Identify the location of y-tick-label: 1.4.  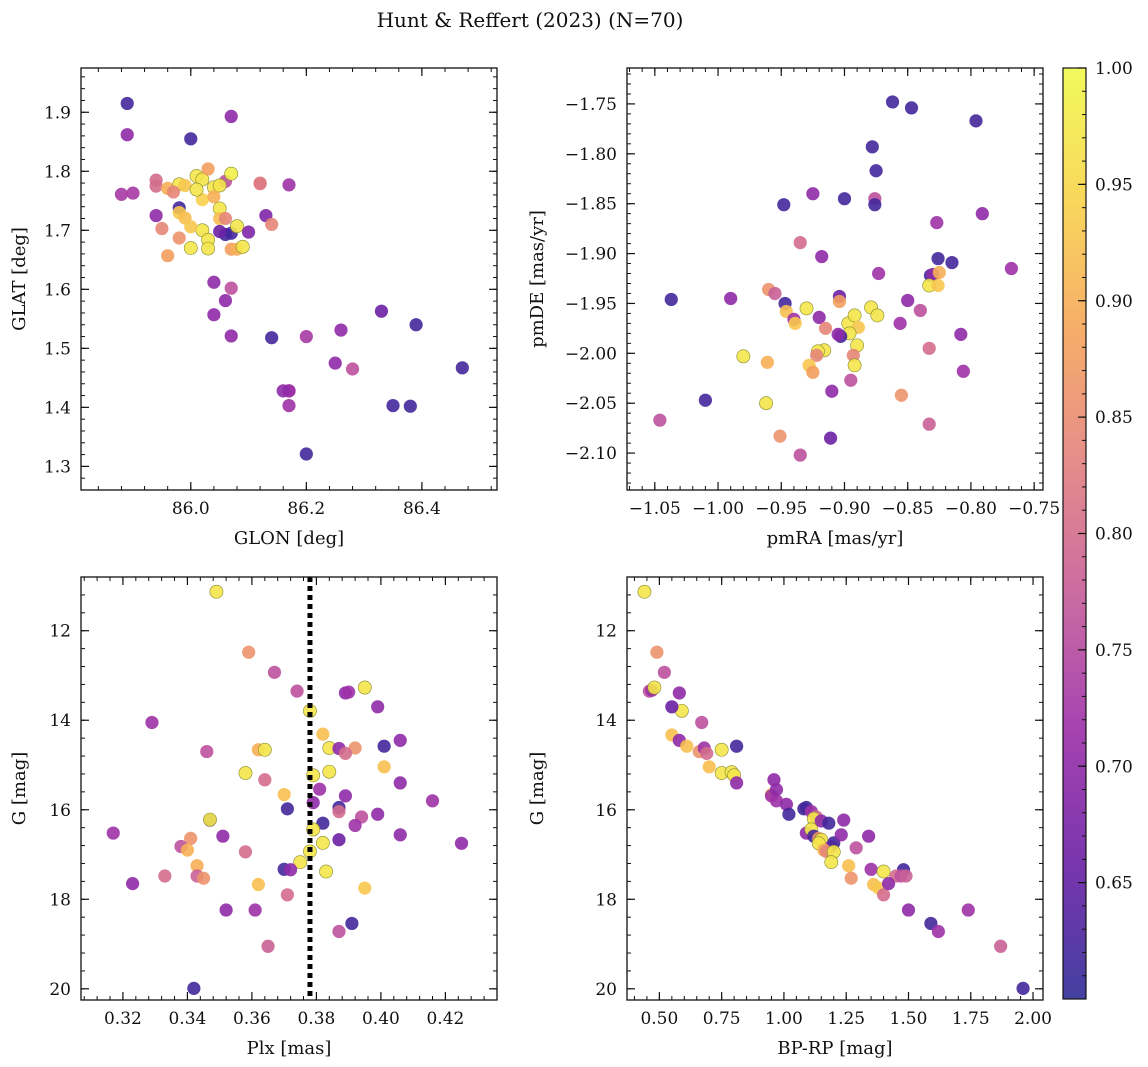
(57, 408).